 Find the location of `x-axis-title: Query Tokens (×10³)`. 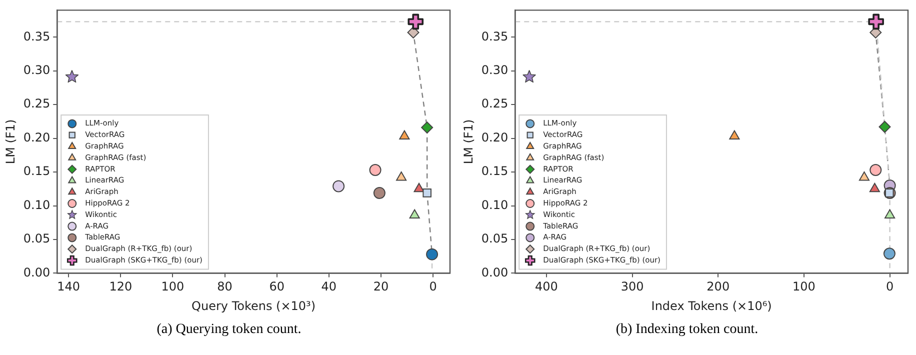

x-axis-title: Query Tokens (×10³) is located at coordinates (254, 305).